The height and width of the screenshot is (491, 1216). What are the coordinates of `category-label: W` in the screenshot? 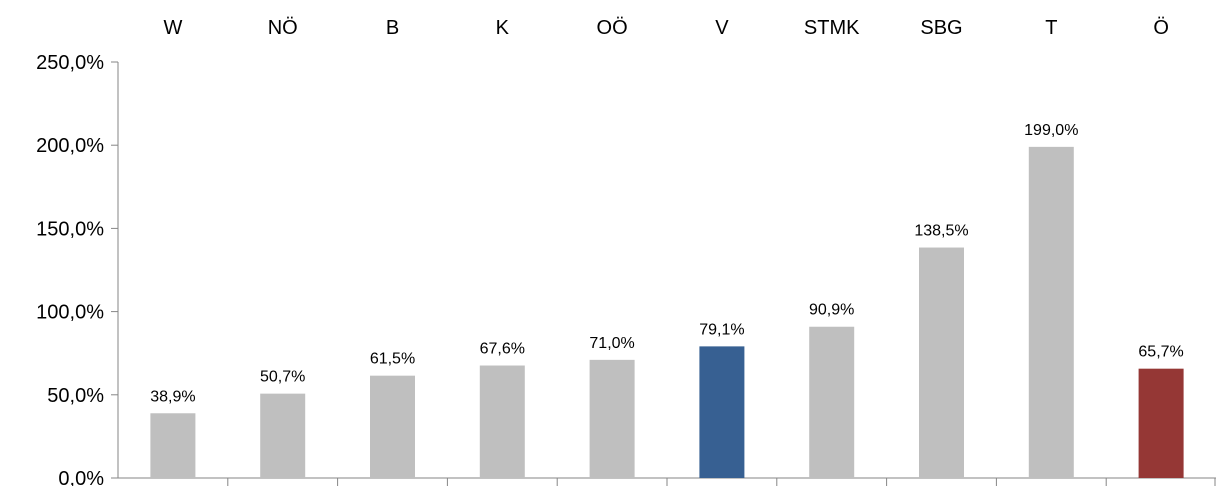 It's located at (172, 28).